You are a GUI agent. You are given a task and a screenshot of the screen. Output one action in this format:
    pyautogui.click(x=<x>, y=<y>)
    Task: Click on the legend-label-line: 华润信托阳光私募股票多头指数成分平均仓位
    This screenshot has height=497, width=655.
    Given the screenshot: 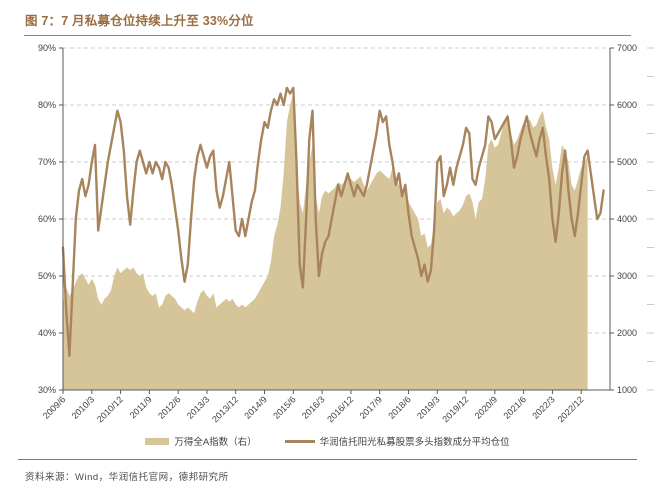 What is the action you would take?
    pyautogui.click(x=414, y=442)
    